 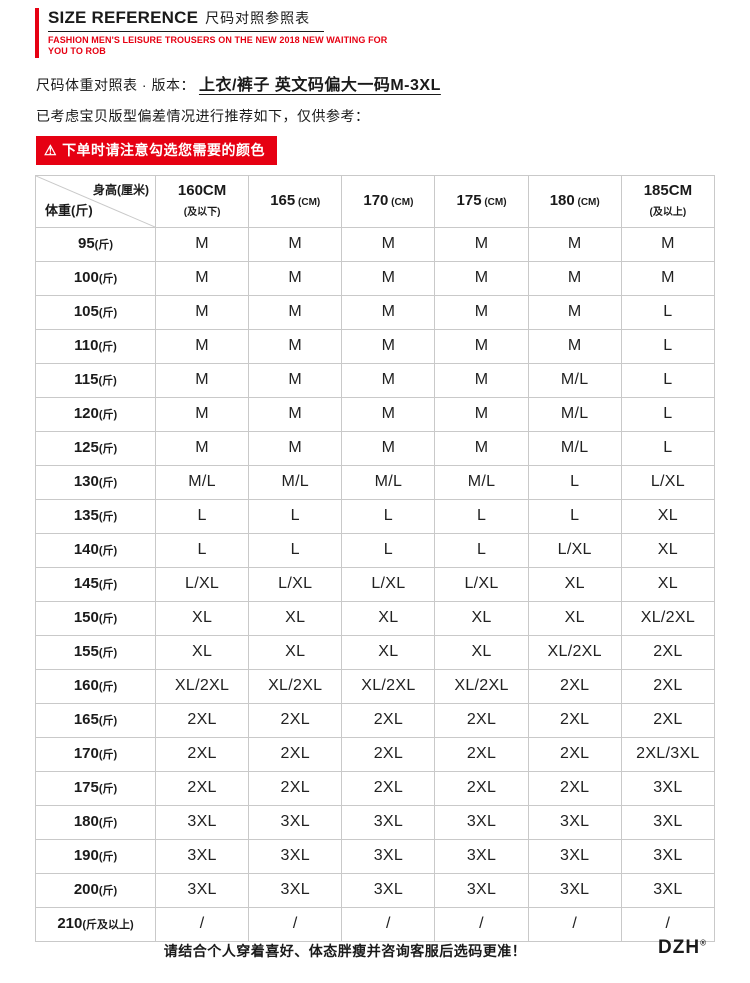 What do you see at coordinates (376, 200) in the screenshot?
I see `height-value: 170` at bounding box center [376, 200].